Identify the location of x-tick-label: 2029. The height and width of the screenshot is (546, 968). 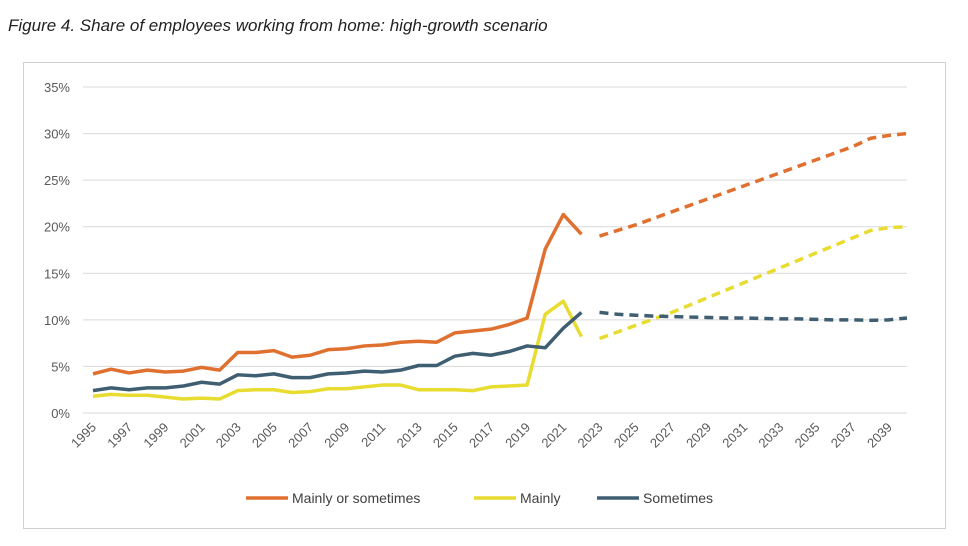
(698, 435).